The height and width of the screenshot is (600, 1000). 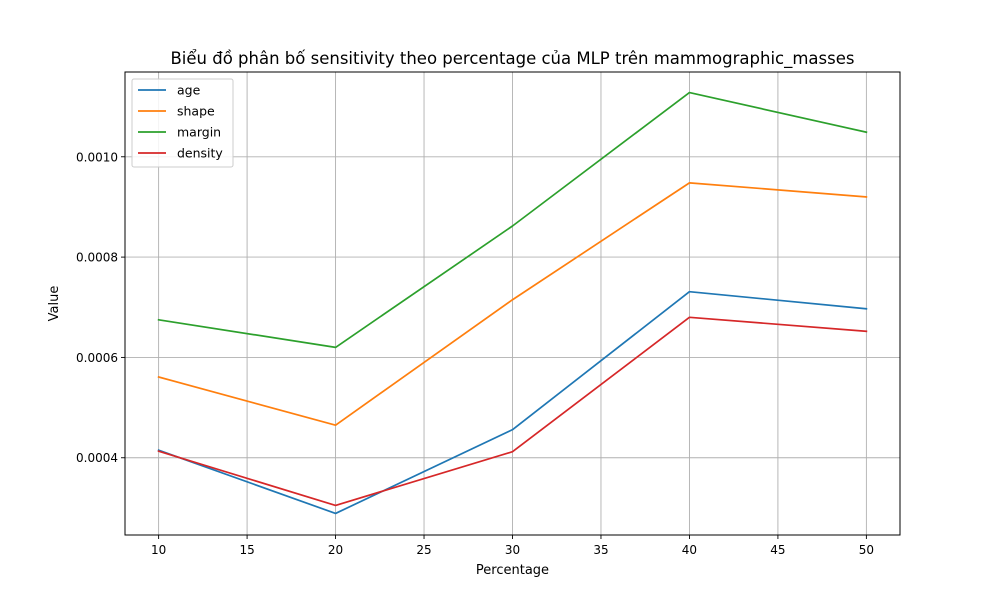 What do you see at coordinates (423, 550) in the screenshot?
I see `x-tick-label: 25` at bounding box center [423, 550].